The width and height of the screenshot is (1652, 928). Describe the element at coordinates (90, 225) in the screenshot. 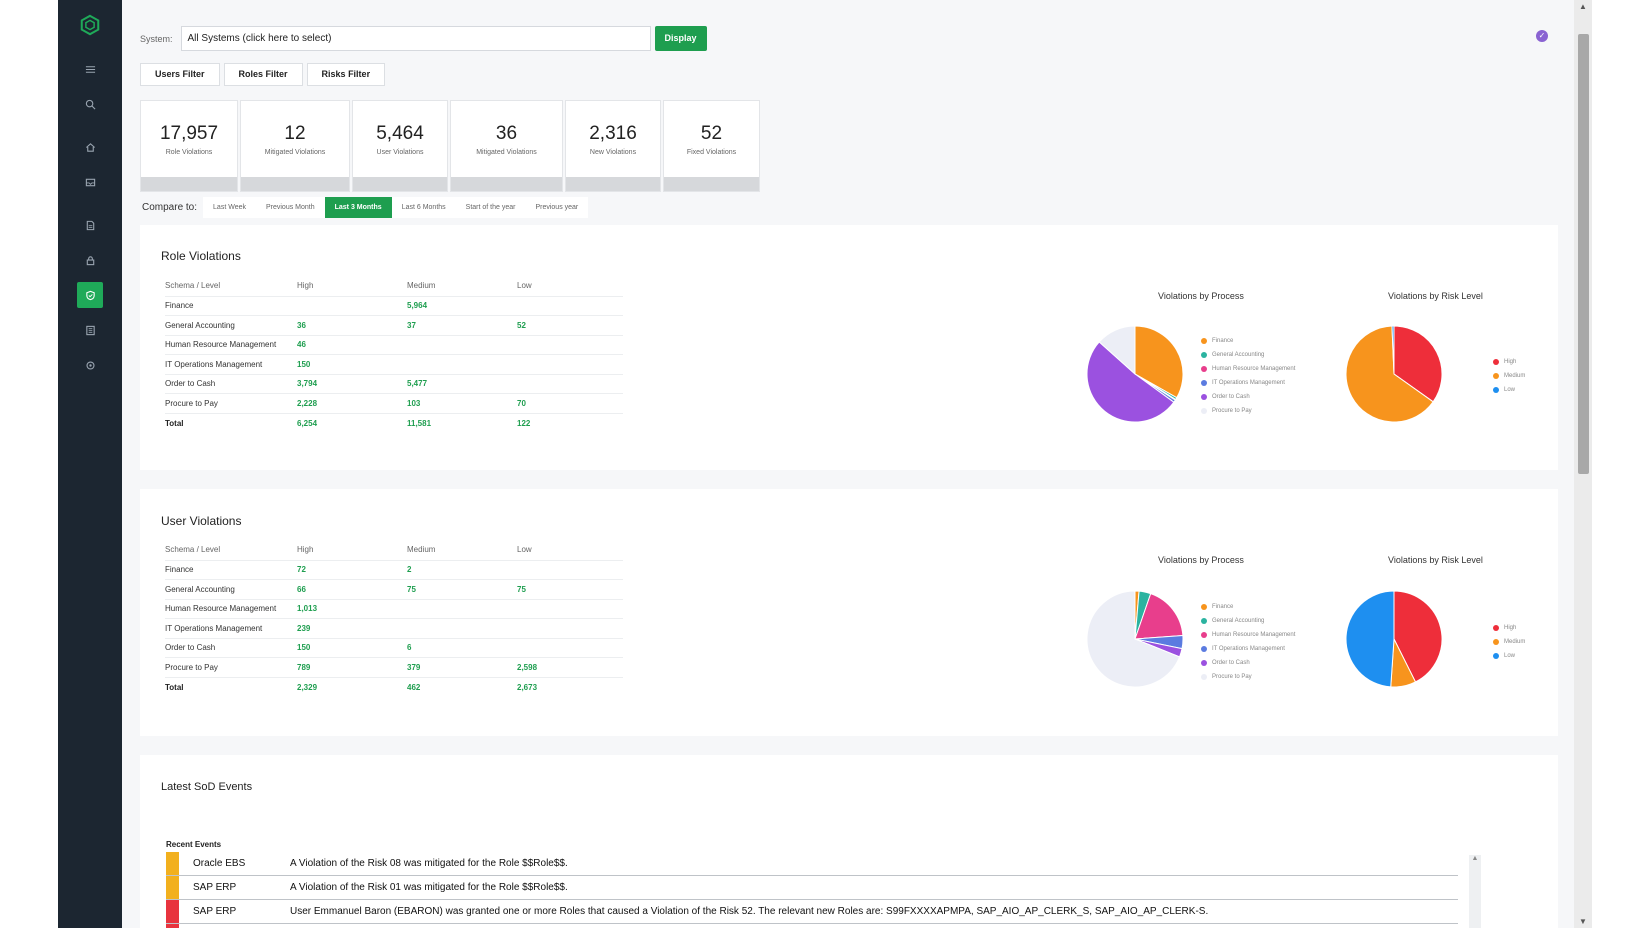

I see `document-icon` at that location.